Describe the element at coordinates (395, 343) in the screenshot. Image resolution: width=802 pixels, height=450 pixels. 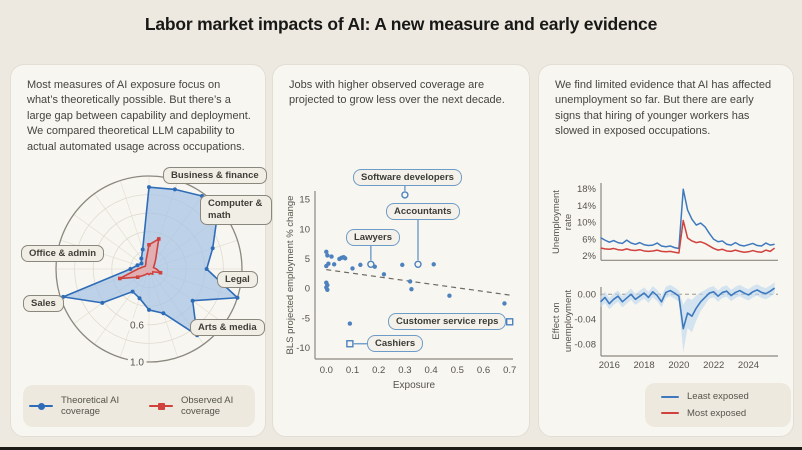
I see `scatter-label-cashiers: Cashiers` at that location.